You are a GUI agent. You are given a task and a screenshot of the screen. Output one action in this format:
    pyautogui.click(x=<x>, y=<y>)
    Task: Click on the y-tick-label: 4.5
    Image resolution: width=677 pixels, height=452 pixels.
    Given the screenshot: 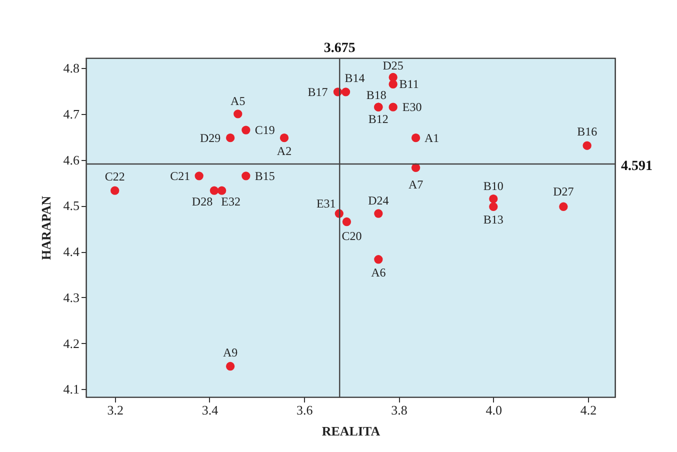 What is the action you would take?
    pyautogui.click(x=71, y=206)
    